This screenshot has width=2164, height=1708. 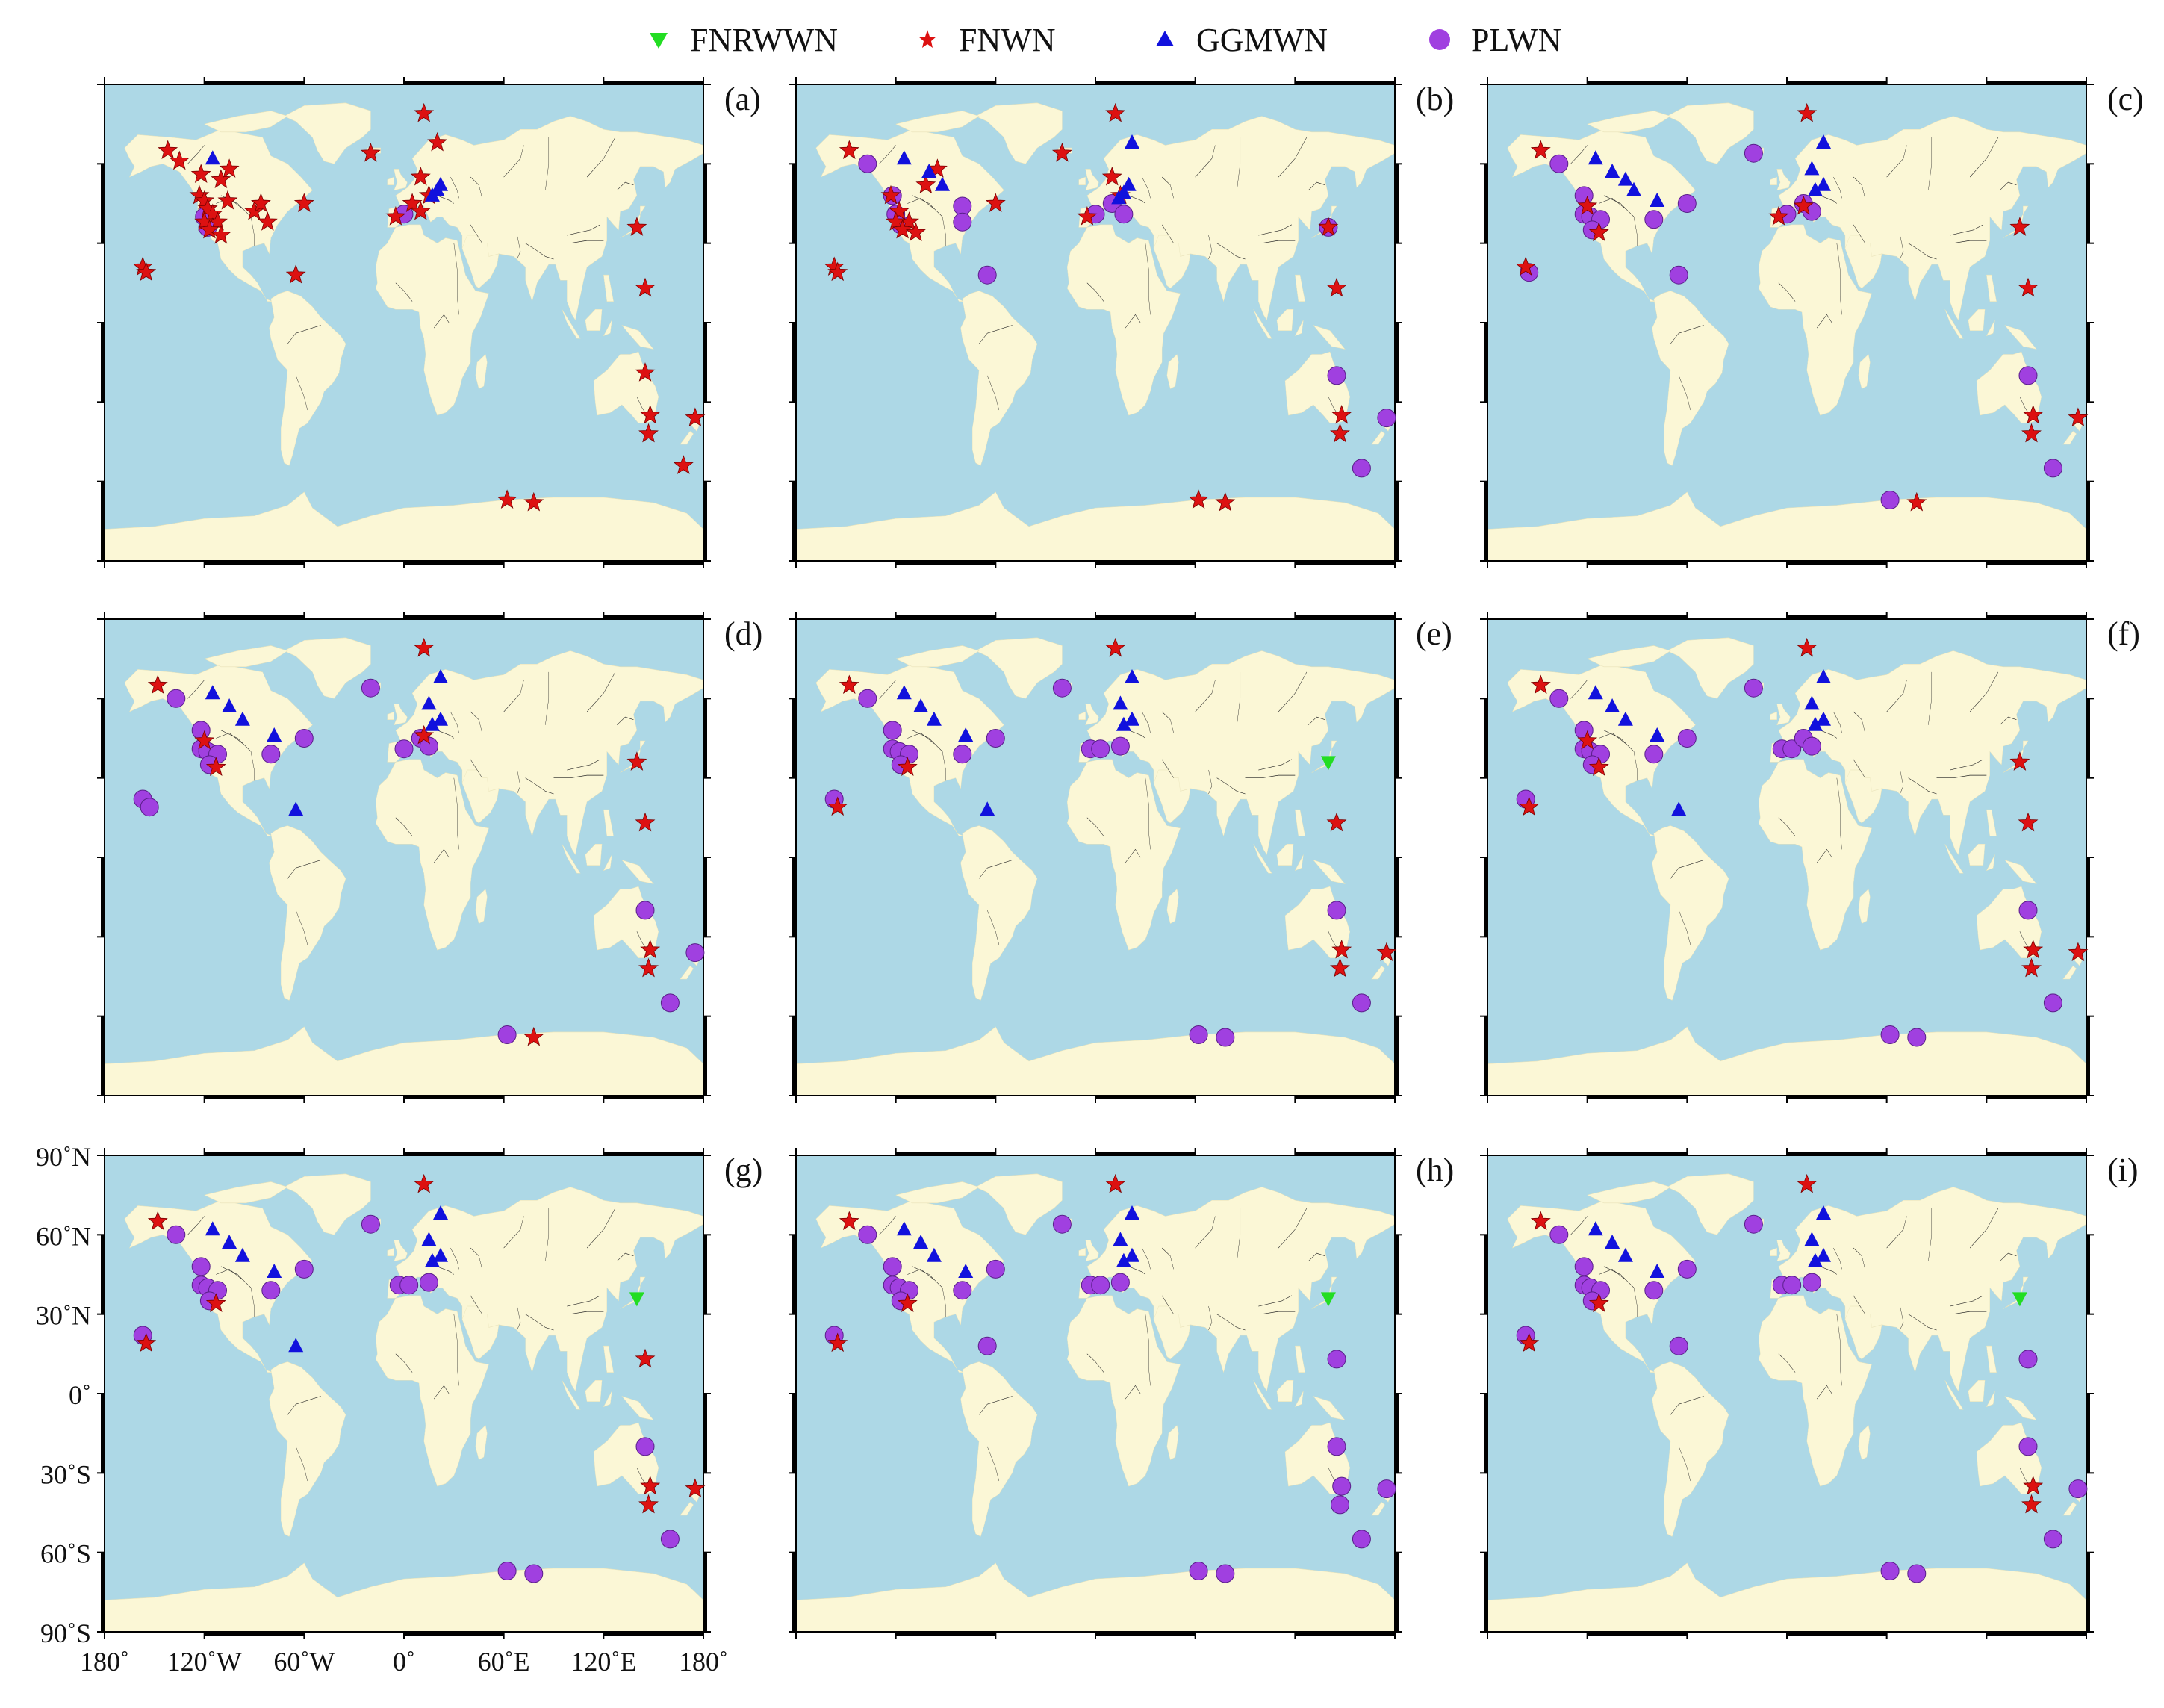 I want to click on panel-label: (c), so click(x=2125, y=99).